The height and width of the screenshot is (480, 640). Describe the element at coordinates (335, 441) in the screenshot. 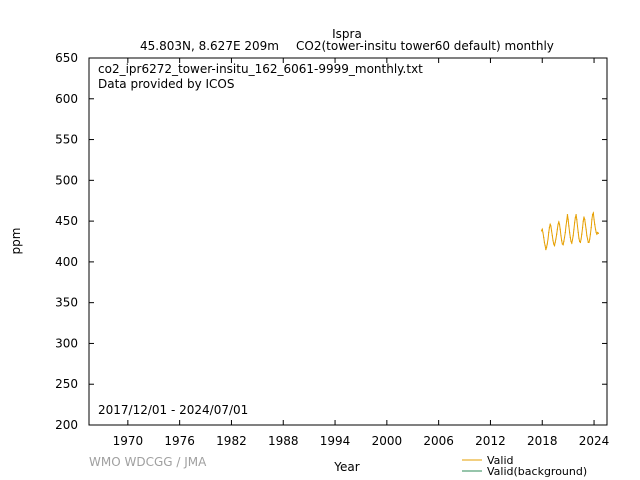

I see `x-tick-label: 1994` at that location.